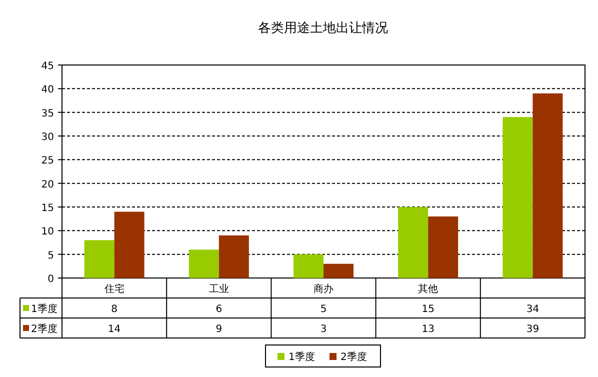  What do you see at coordinates (324, 289) in the screenshot?
I see `x-tick-label: 商办` at bounding box center [324, 289].